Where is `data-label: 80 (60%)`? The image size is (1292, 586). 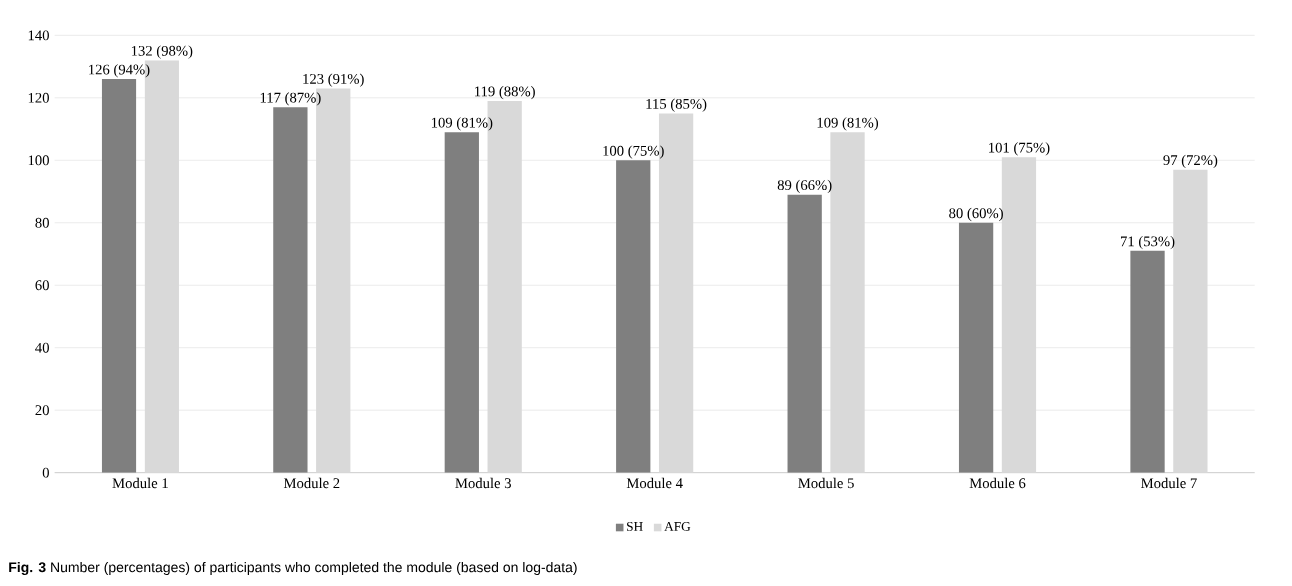 data-label: 80 (60%) is located at coordinates (976, 214).